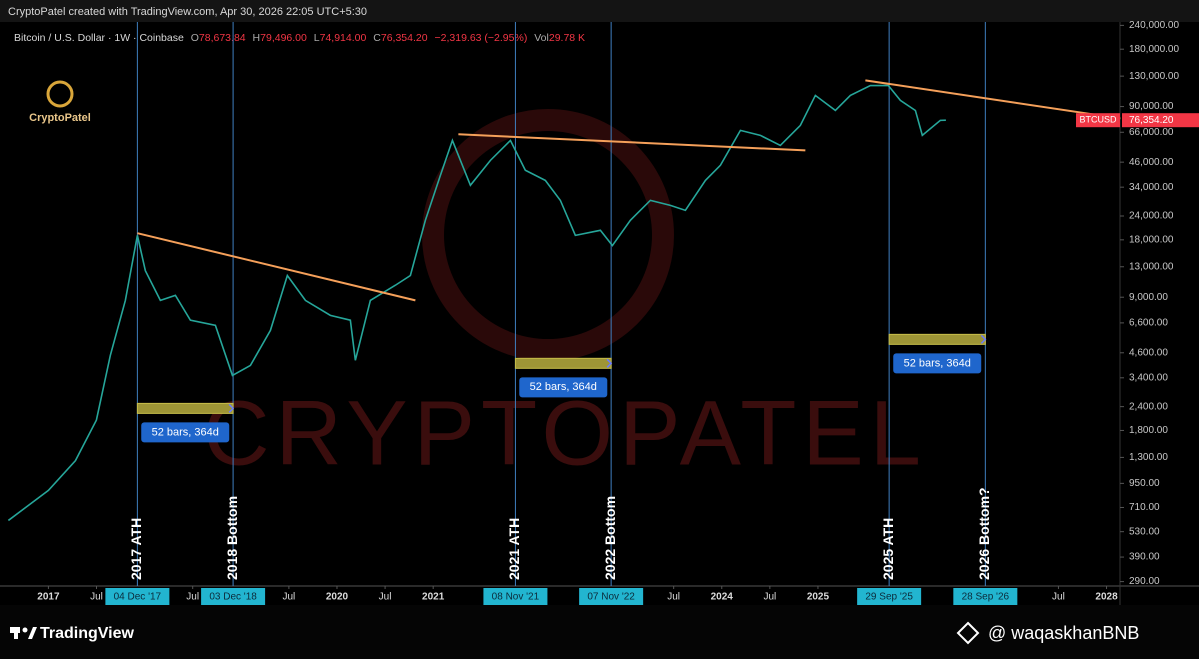 This screenshot has height=659, width=1199. Describe the element at coordinates (1151, 162) in the screenshot. I see `y-tick-label: 46,000.00` at that location.